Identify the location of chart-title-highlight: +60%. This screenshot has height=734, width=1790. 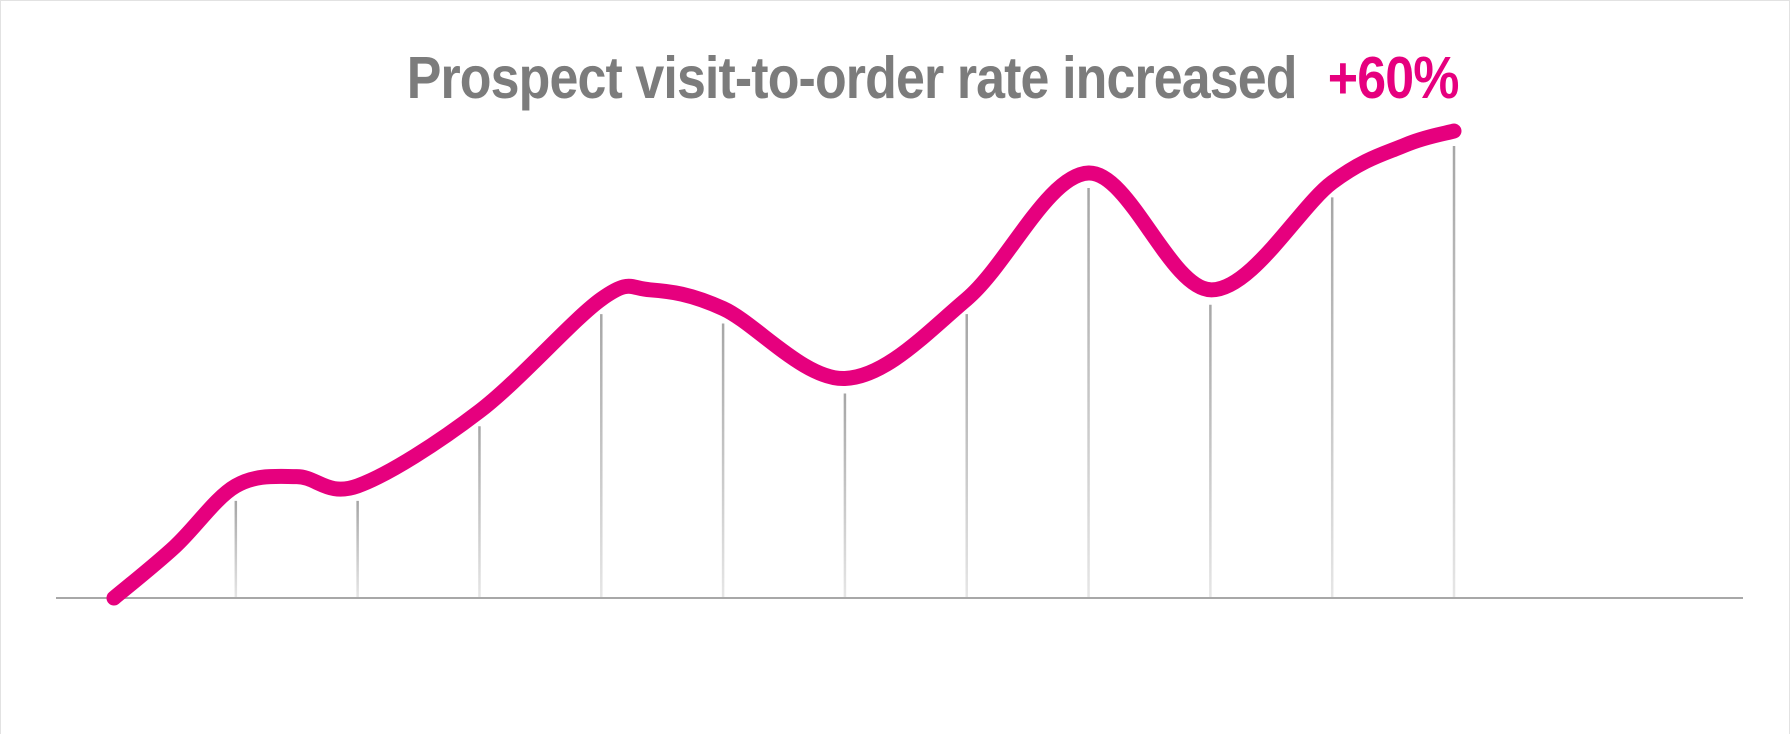
(1394, 78).